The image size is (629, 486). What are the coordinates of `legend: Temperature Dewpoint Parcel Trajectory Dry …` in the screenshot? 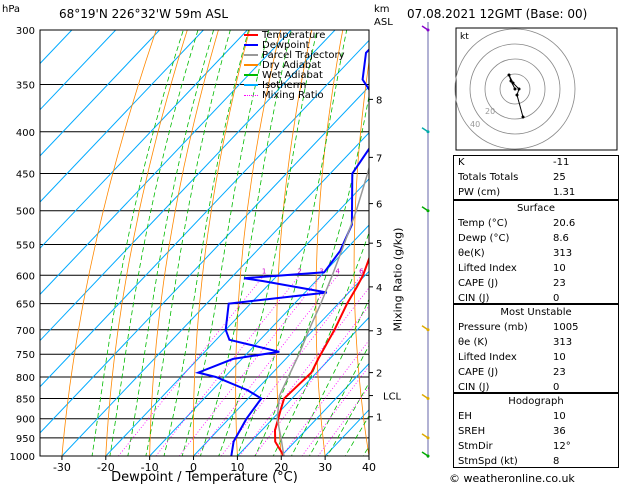 It's located at (294, 66).